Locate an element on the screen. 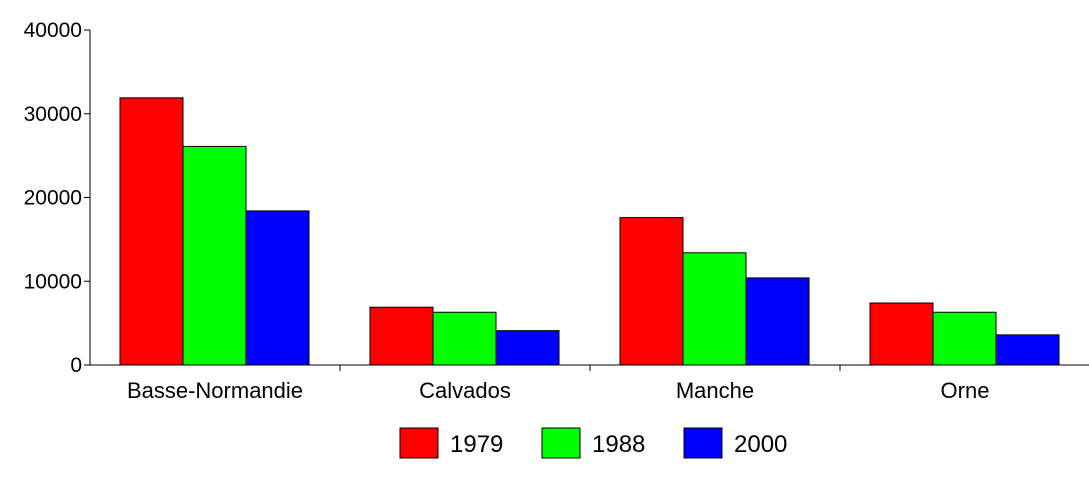 The image size is (1089, 486). y-tick-label: 20000 is located at coordinates (53, 198).